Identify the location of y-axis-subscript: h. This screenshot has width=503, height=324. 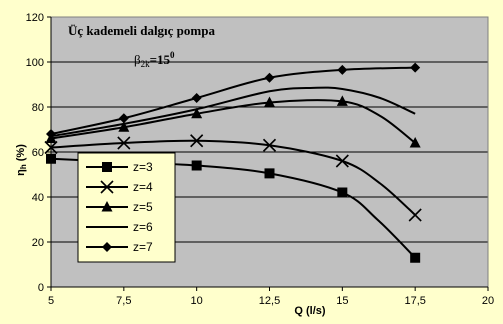
(23, 166).